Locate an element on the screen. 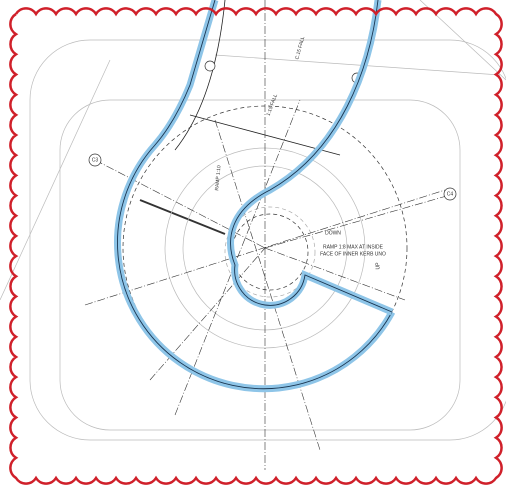  marker is located at coordinates (210, 66).